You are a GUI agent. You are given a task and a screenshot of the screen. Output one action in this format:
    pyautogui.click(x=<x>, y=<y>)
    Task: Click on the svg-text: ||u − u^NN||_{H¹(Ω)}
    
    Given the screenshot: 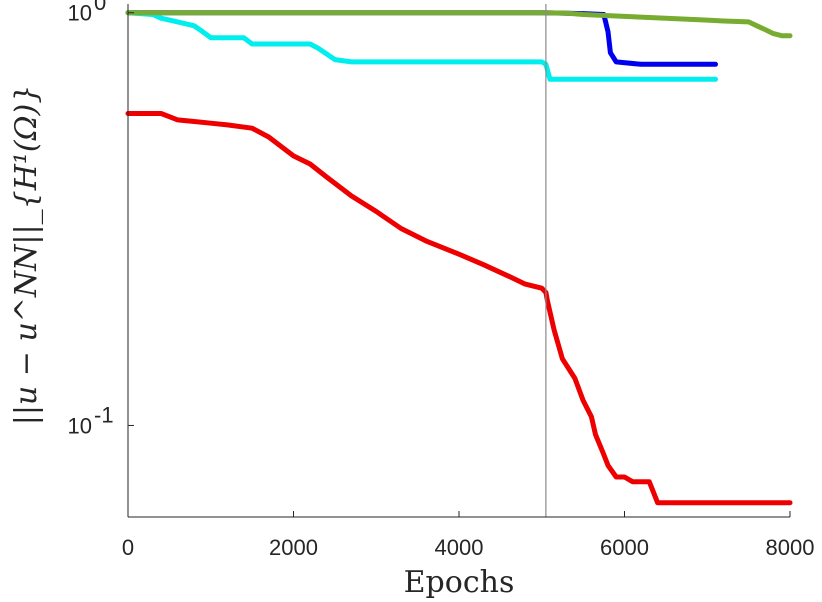 What is the action you would take?
    pyautogui.click(x=26, y=255)
    